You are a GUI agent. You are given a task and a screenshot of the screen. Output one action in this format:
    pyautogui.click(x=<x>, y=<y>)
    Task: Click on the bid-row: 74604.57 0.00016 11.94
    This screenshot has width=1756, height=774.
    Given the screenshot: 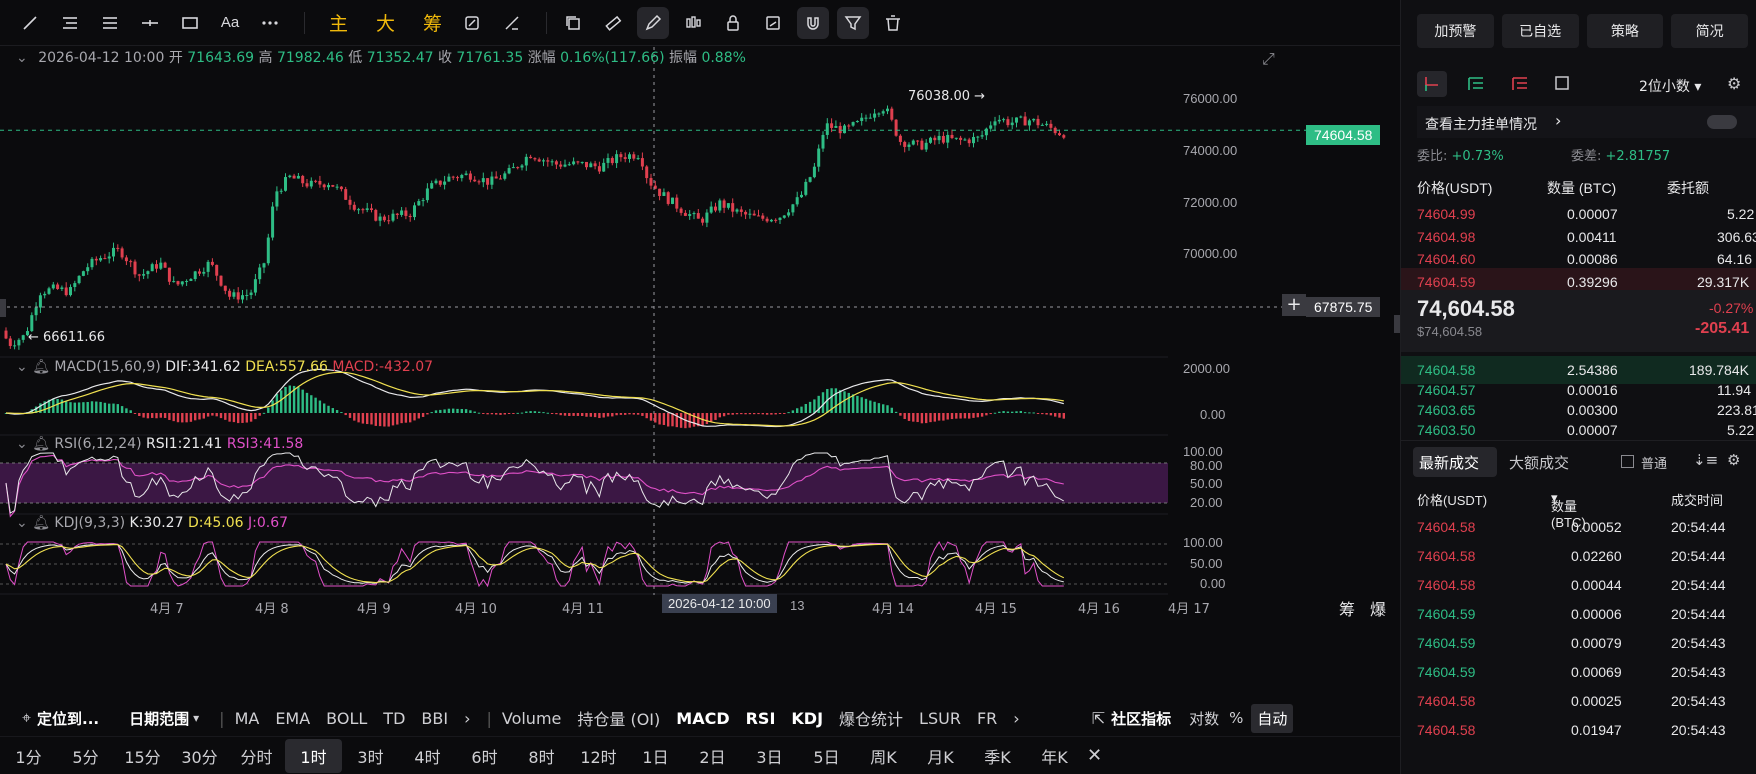 What is the action you would take?
    pyautogui.click(x=1578, y=390)
    